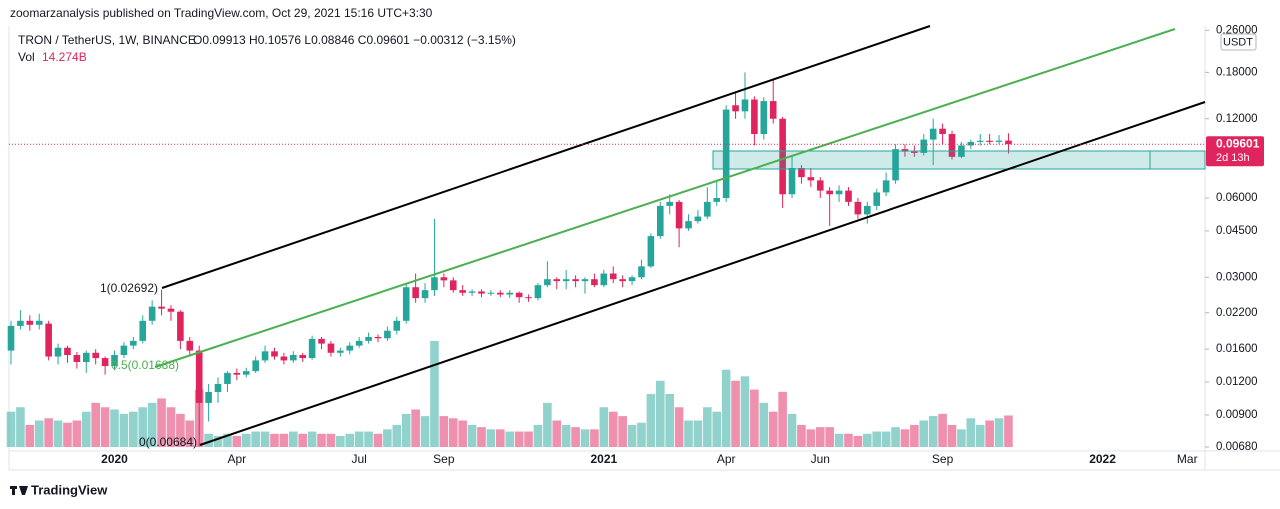 This screenshot has height=509, width=1280. What do you see at coordinates (19, 490) in the screenshot?
I see `logo-icon` at bounding box center [19, 490].